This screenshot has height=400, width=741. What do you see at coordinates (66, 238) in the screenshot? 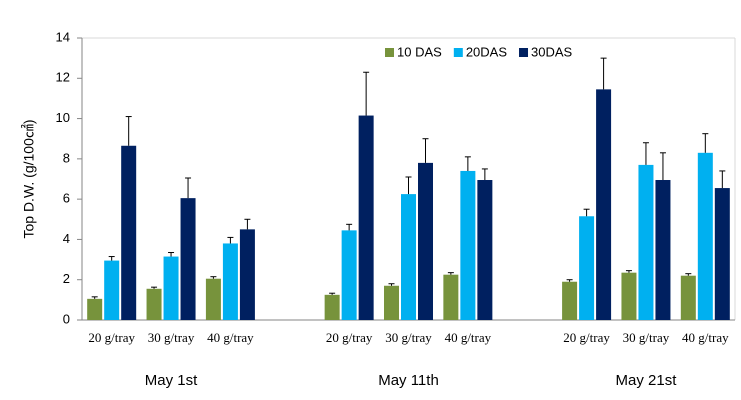
I see `y-tick-label: 4` at bounding box center [66, 238].